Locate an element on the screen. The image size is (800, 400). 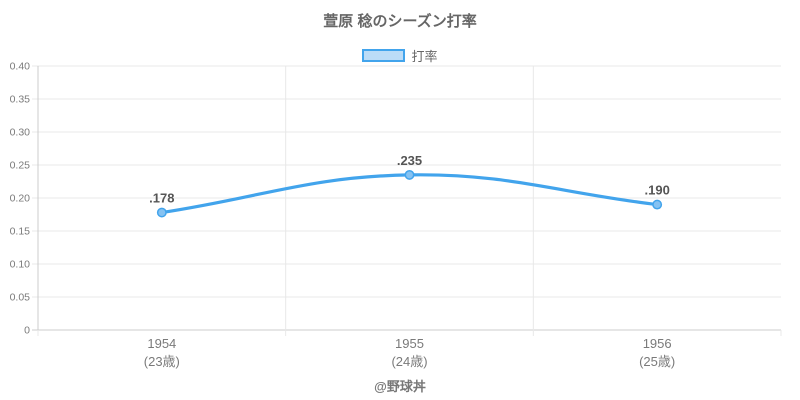
y-tick-label: 0.25 is located at coordinates (20, 166).